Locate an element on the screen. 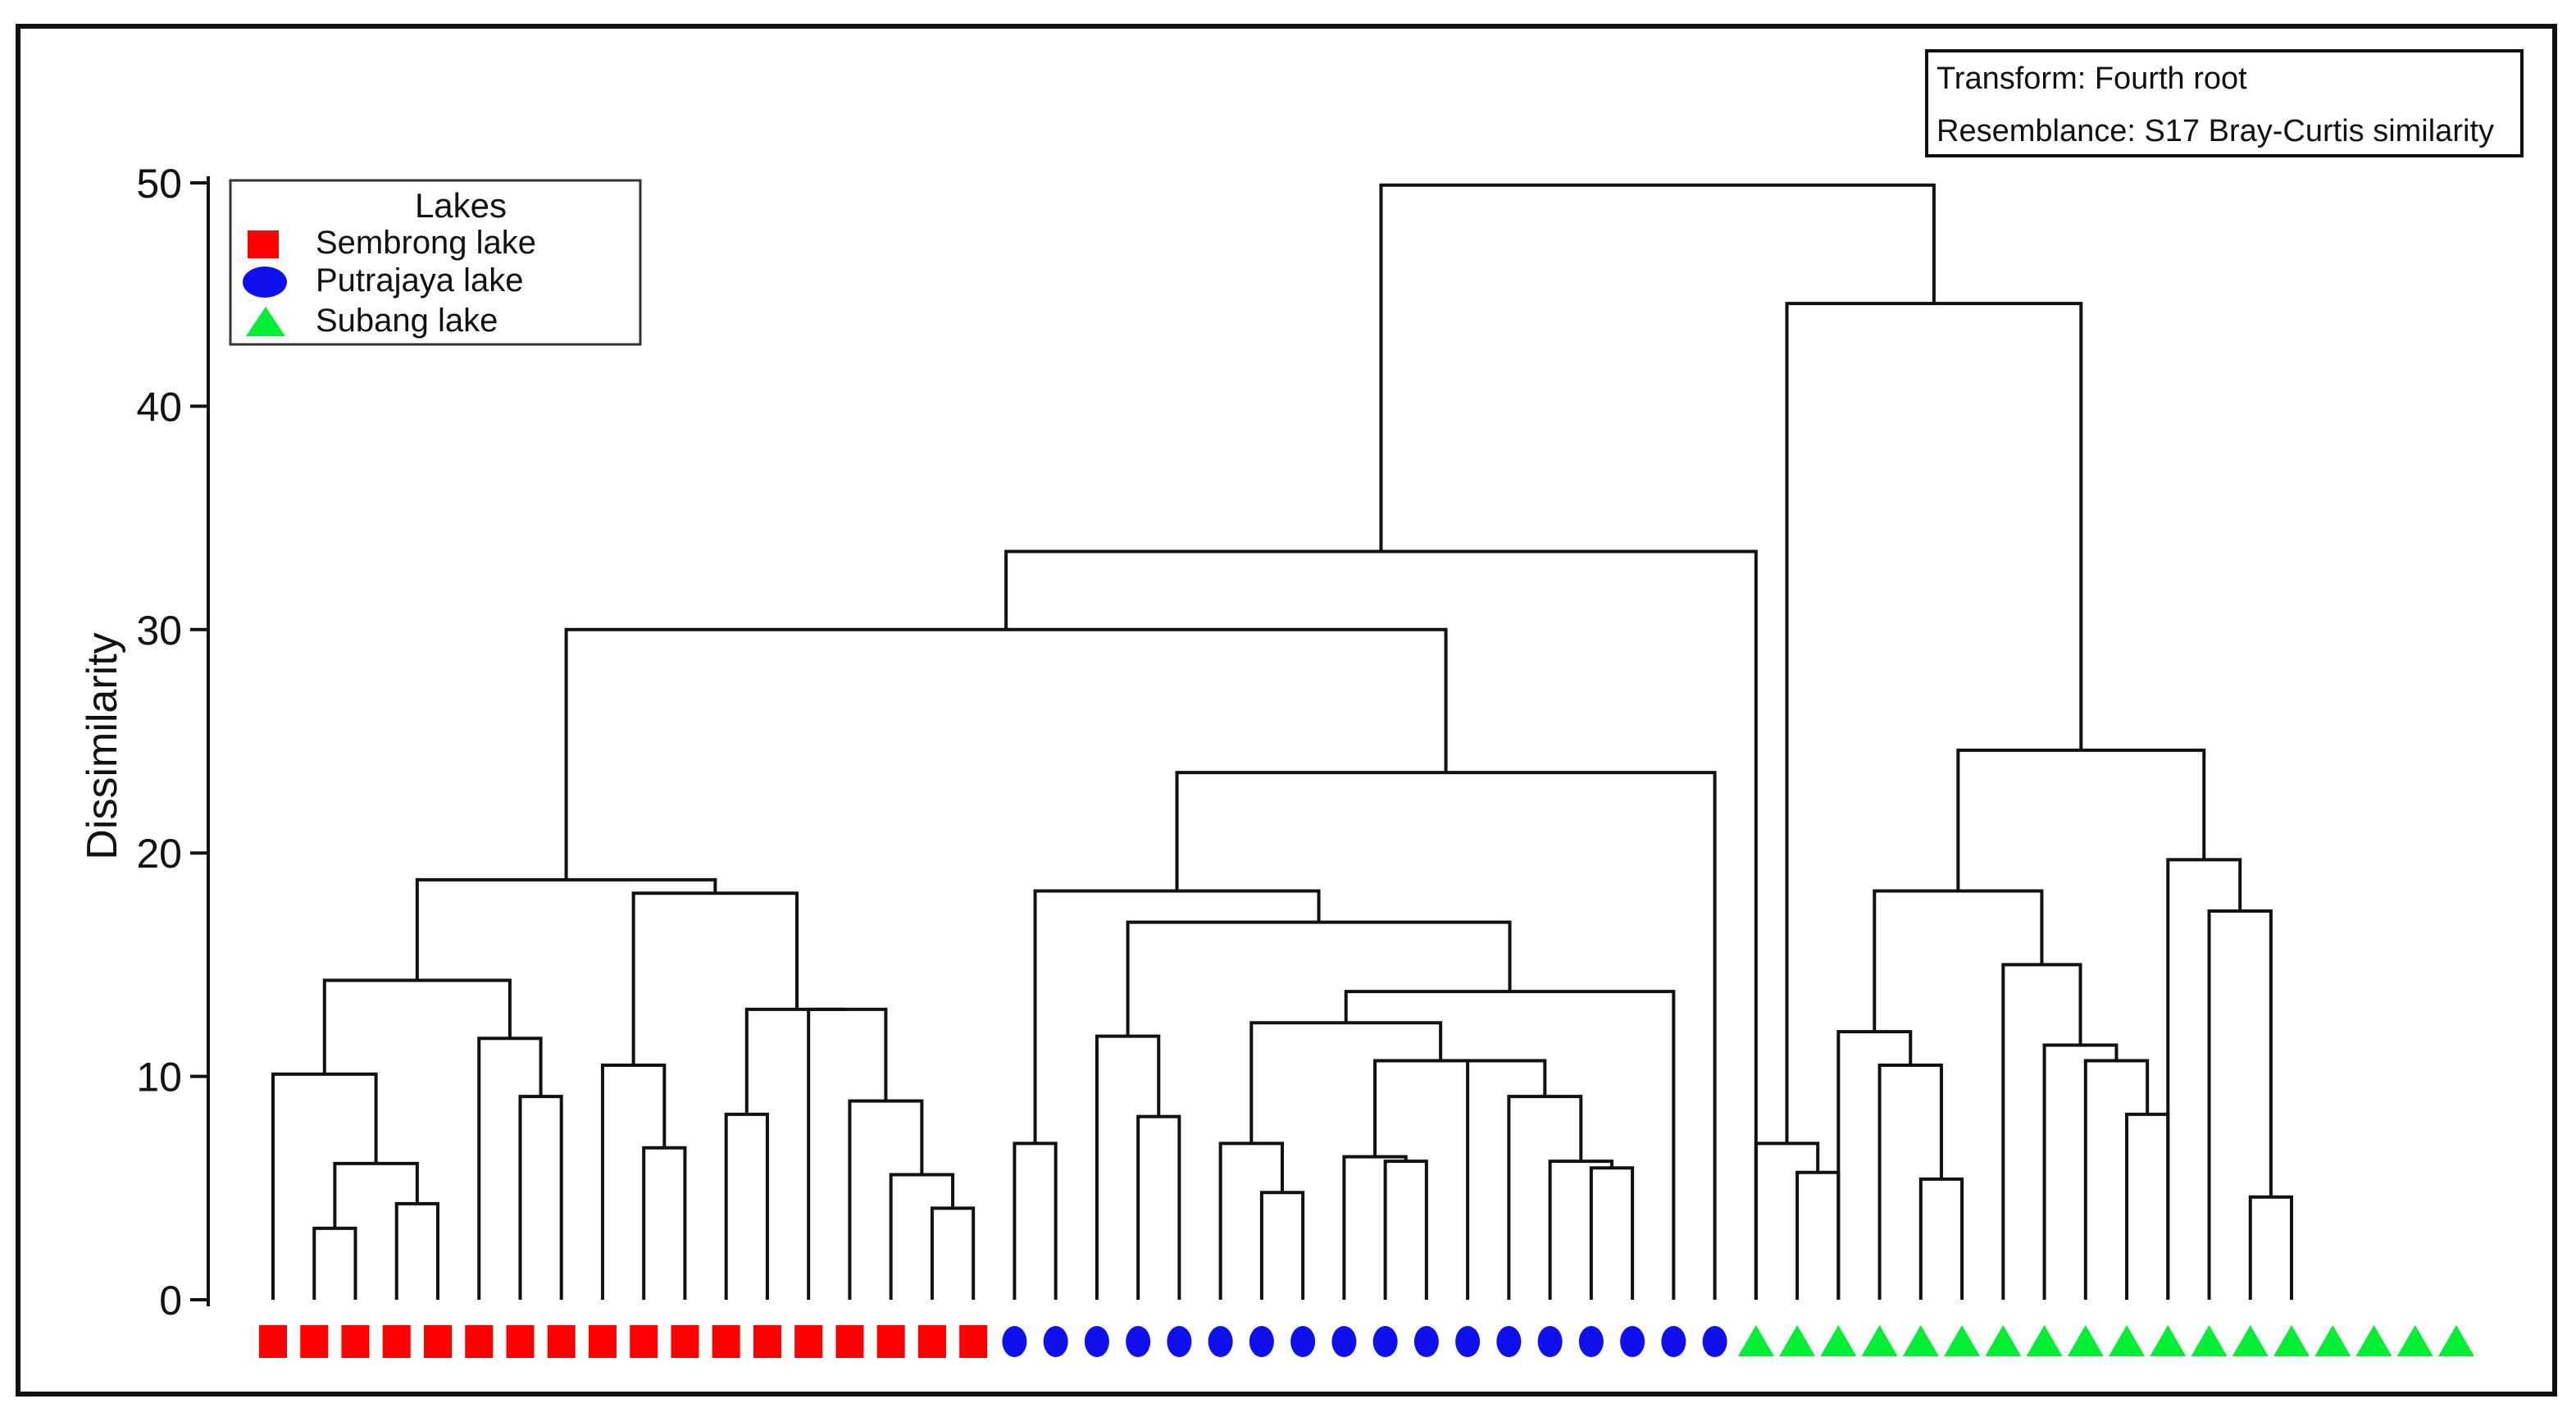 This screenshot has height=1417, width=2576. legend-entry-putrajaya: Putrajaya lake is located at coordinates (419, 280).